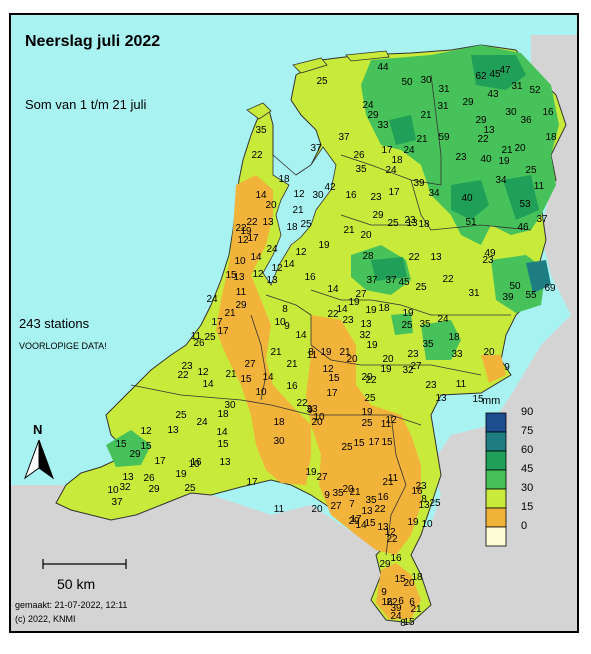  I want to click on station-value: 52, so click(535, 90).